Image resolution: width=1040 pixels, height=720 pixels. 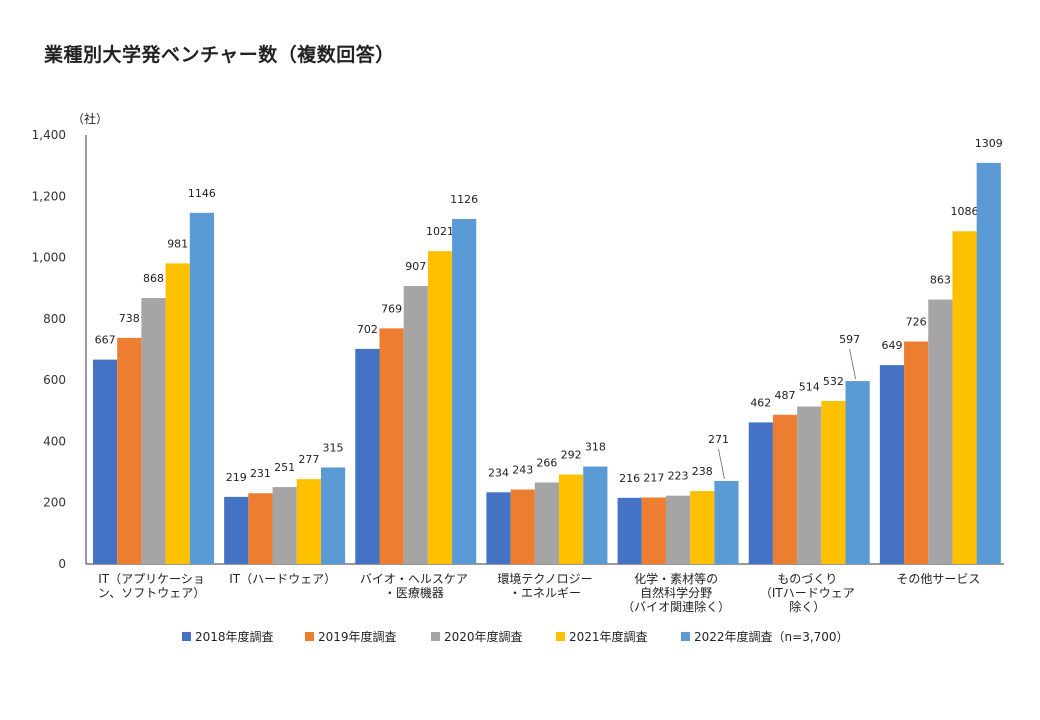 What do you see at coordinates (129, 318) in the screenshot?
I see `data-label: 738` at bounding box center [129, 318].